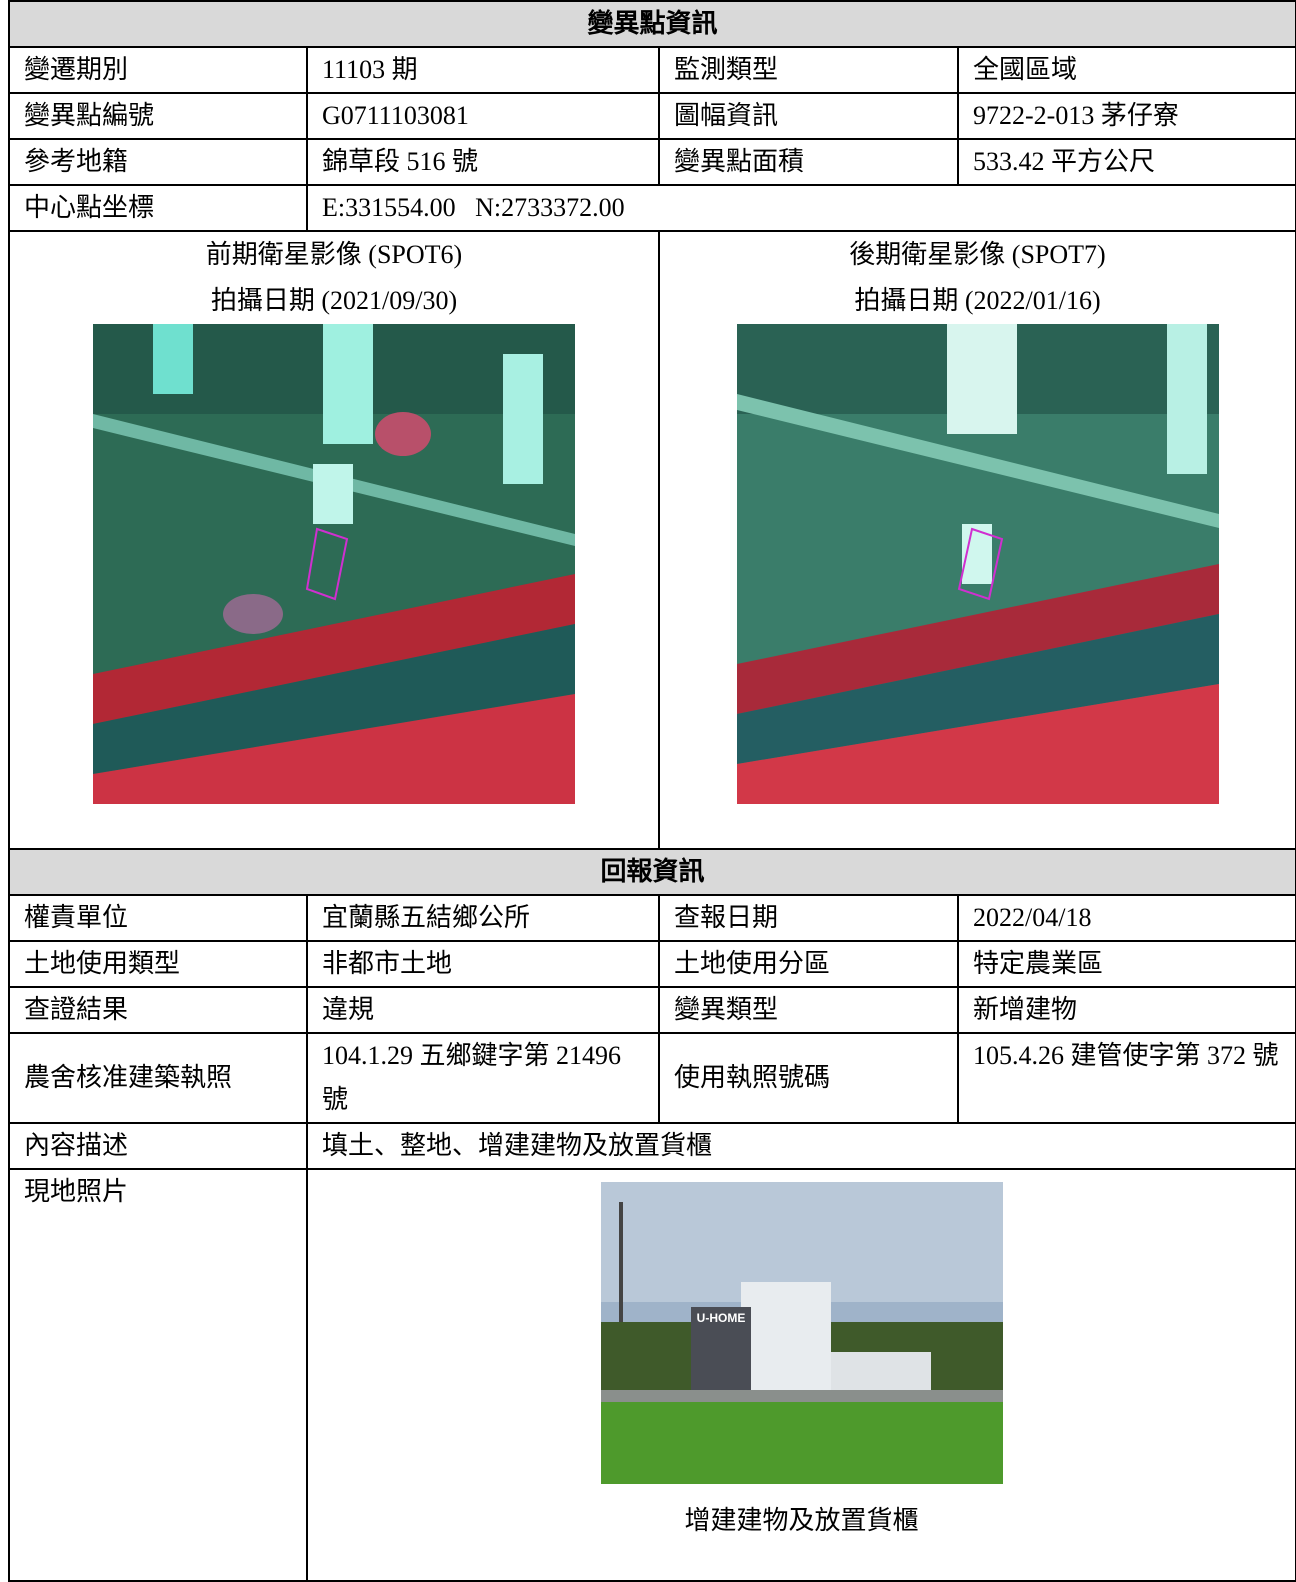  What do you see at coordinates (800, 1146) in the screenshot?
I see `value-cell: 填土、整地、增建建物及放置貨櫃` at bounding box center [800, 1146].